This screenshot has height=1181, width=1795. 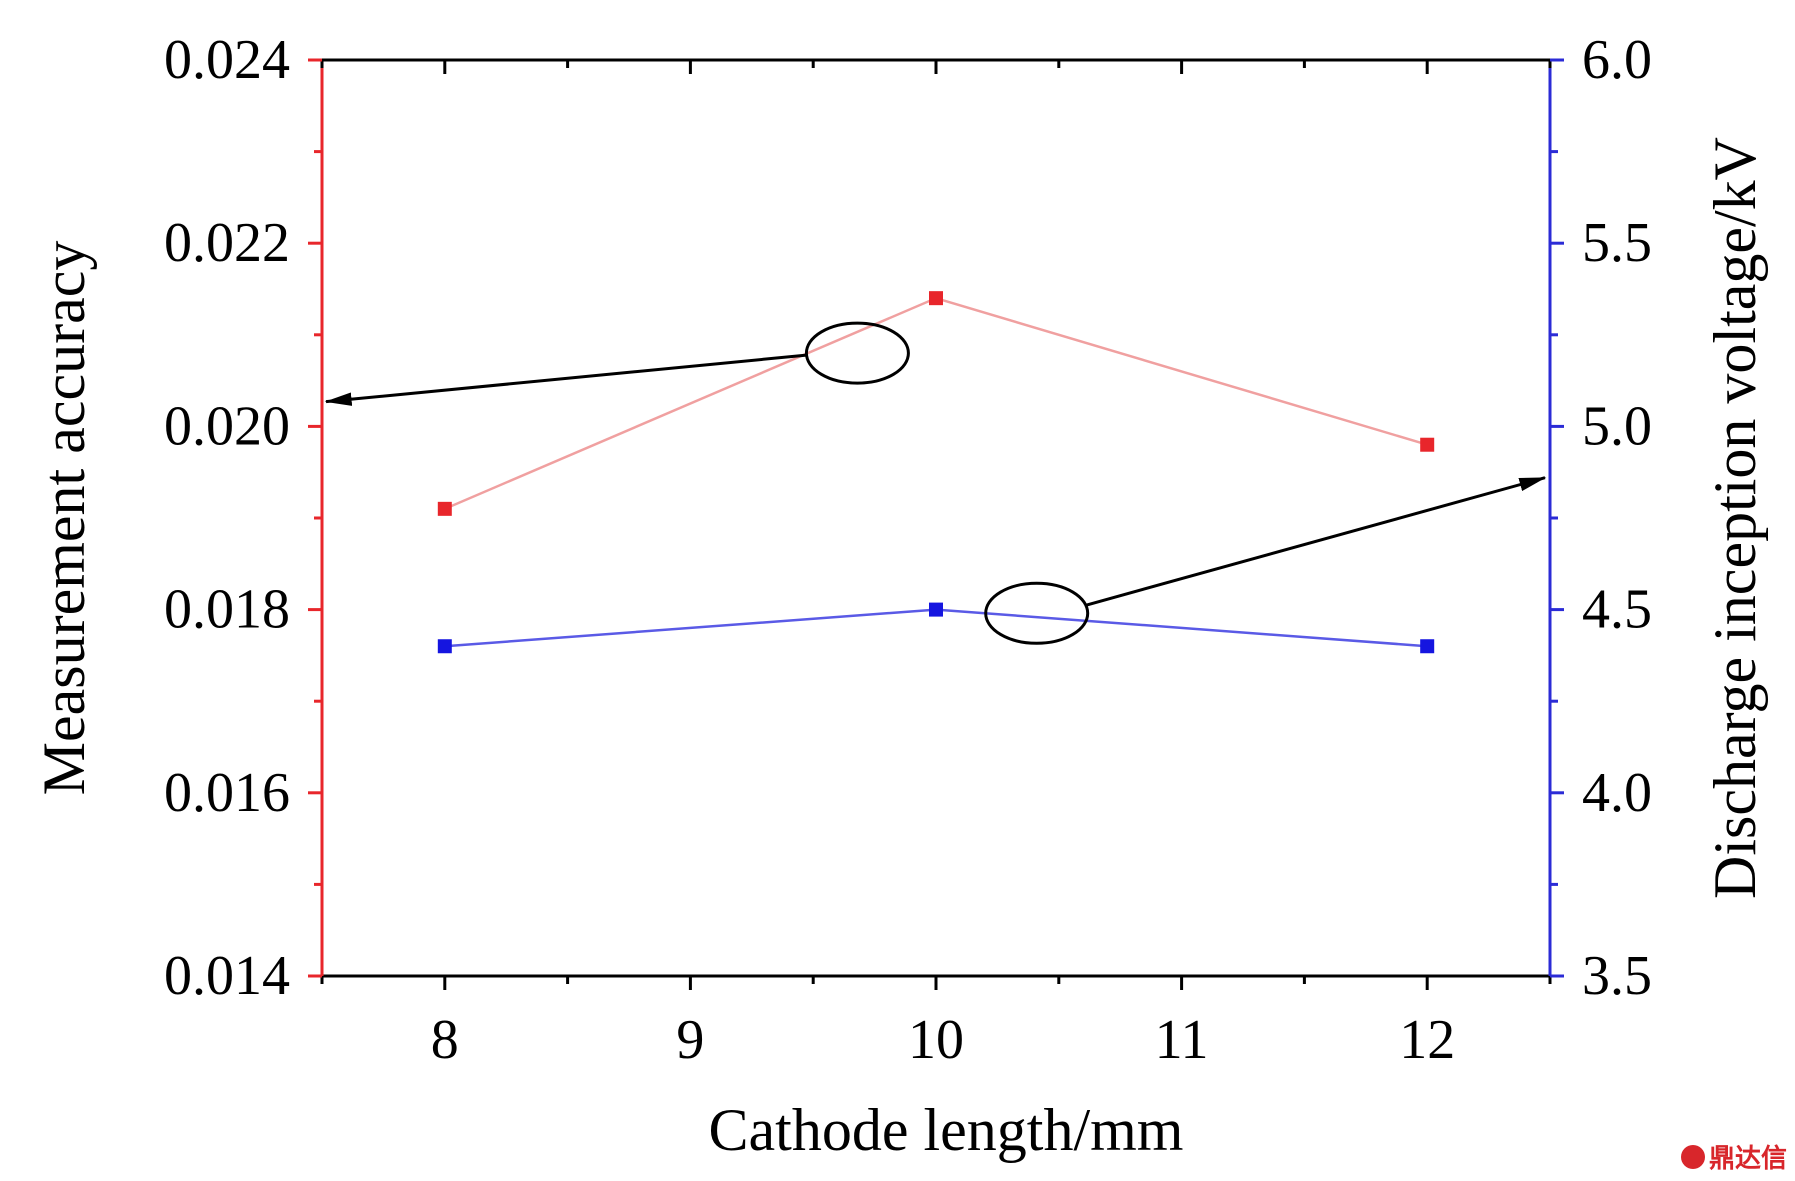 What do you see at coordinates (1735, 518) in the screenshot?
I see `right-y-axis-title: Discharge inception voltage/kV` at bounding box center [1735, 518].